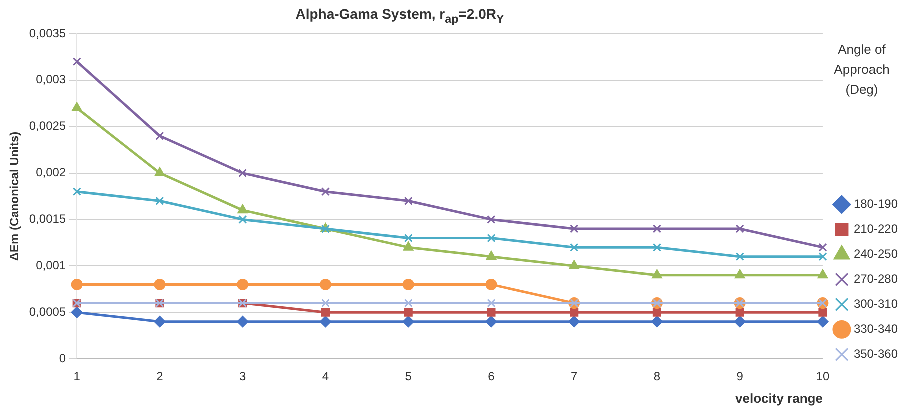  What do you see at coordinates (51, 79) in the screenshot?
I see `y-tick-label: 0,003` at bounding box center [51, 79].